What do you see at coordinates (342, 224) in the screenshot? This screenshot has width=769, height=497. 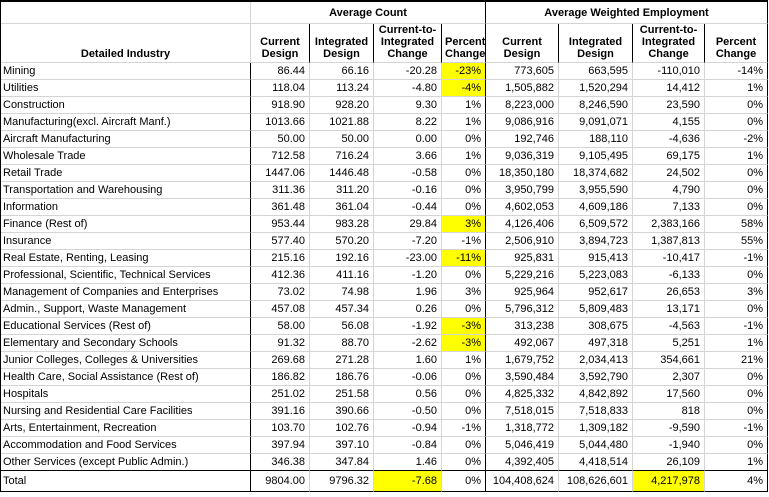 I see `value-cell: 983.28` at bounding box center [342, 224].